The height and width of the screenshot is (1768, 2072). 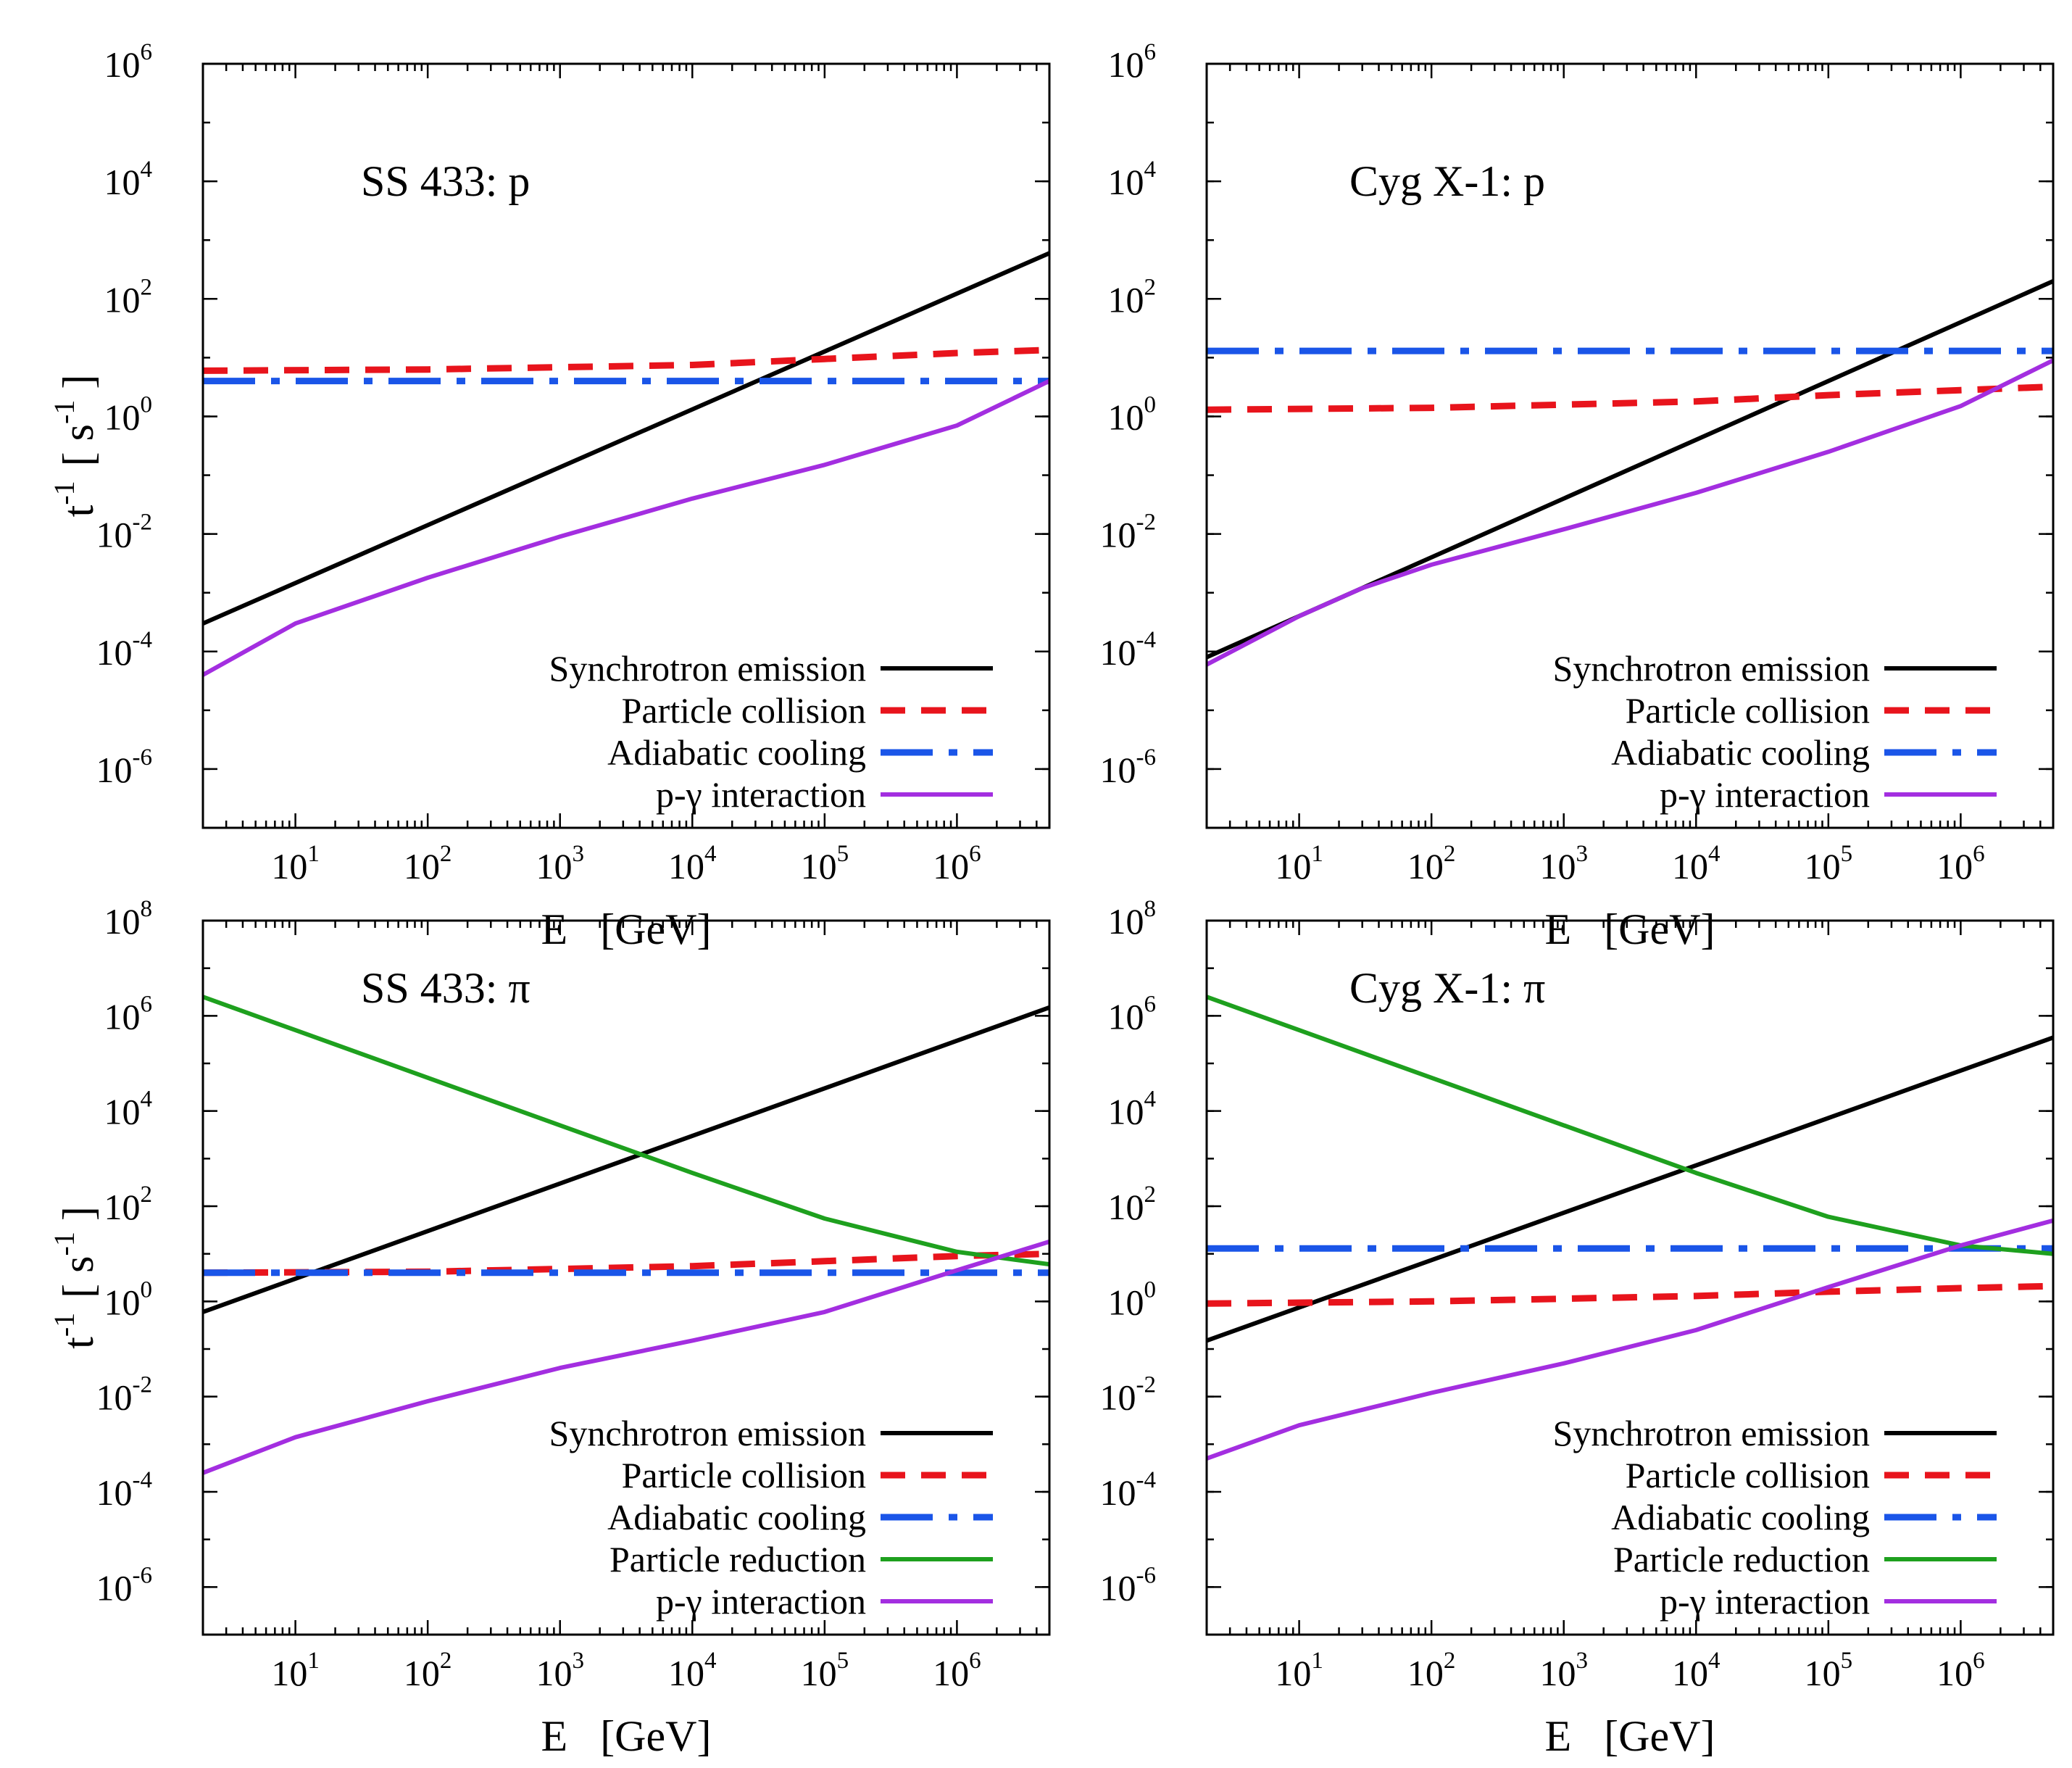 I want to click on panel-title: Cyg X-1: π, so click(x=1447, y=988).